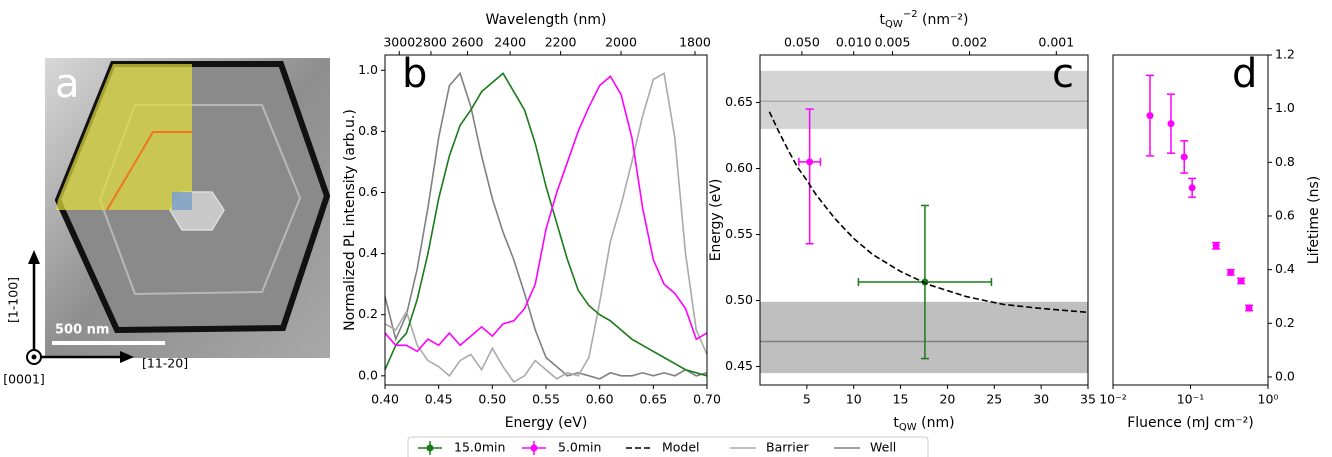  I want to click on x-axis-label: tQW (nm), so click(923, 424).